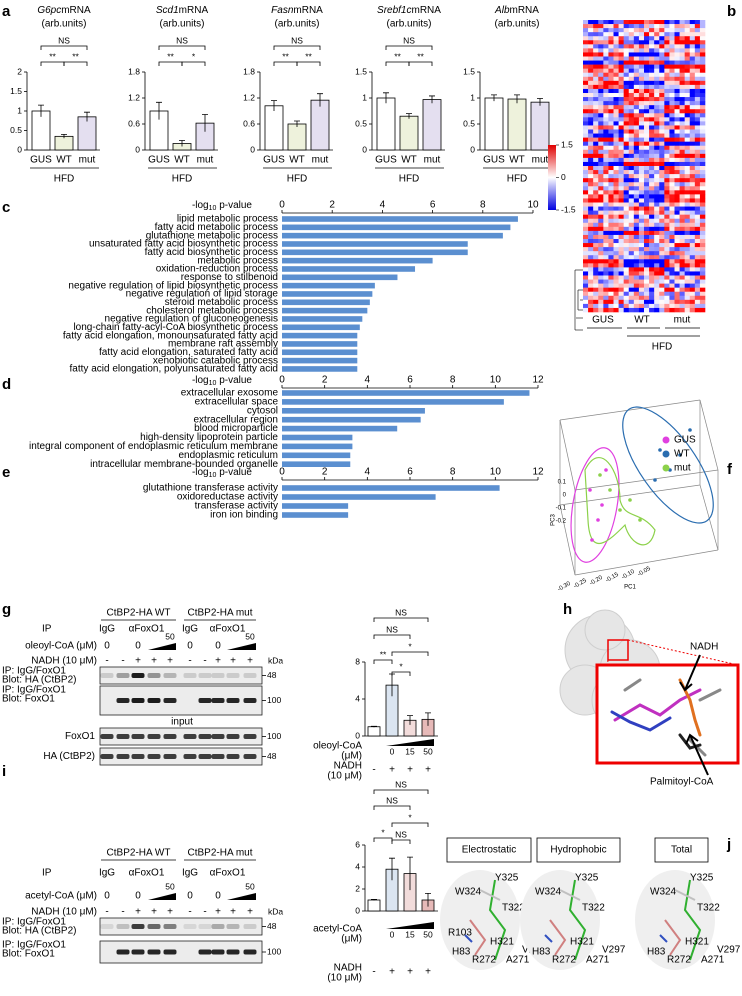 The width and height of the screenshot is (742, 996). What do you see at coordinates (432, 99) in the screenshot?
I see `error-bar` at bounding box center [432, 99].